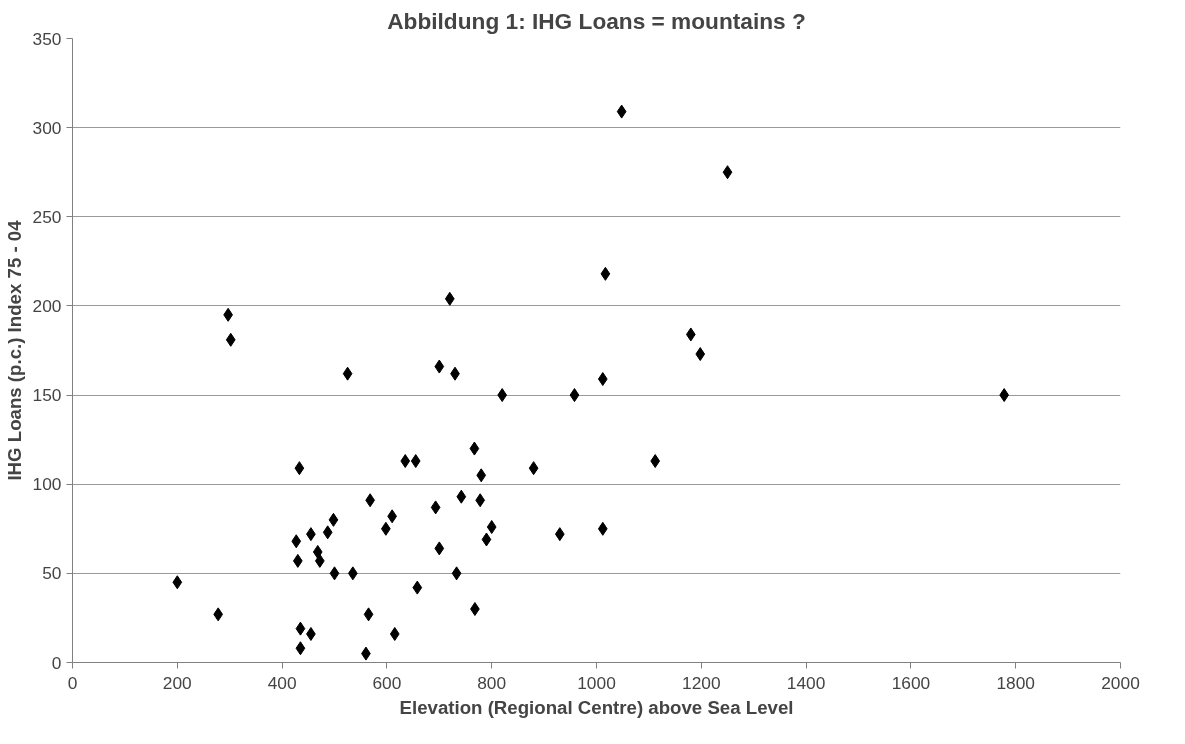 The height and width of the screenshot is (744, 1185). Describe the element at coordinates (177, 682) in the screenshot. I see `x-tick-label: 200` at that location.